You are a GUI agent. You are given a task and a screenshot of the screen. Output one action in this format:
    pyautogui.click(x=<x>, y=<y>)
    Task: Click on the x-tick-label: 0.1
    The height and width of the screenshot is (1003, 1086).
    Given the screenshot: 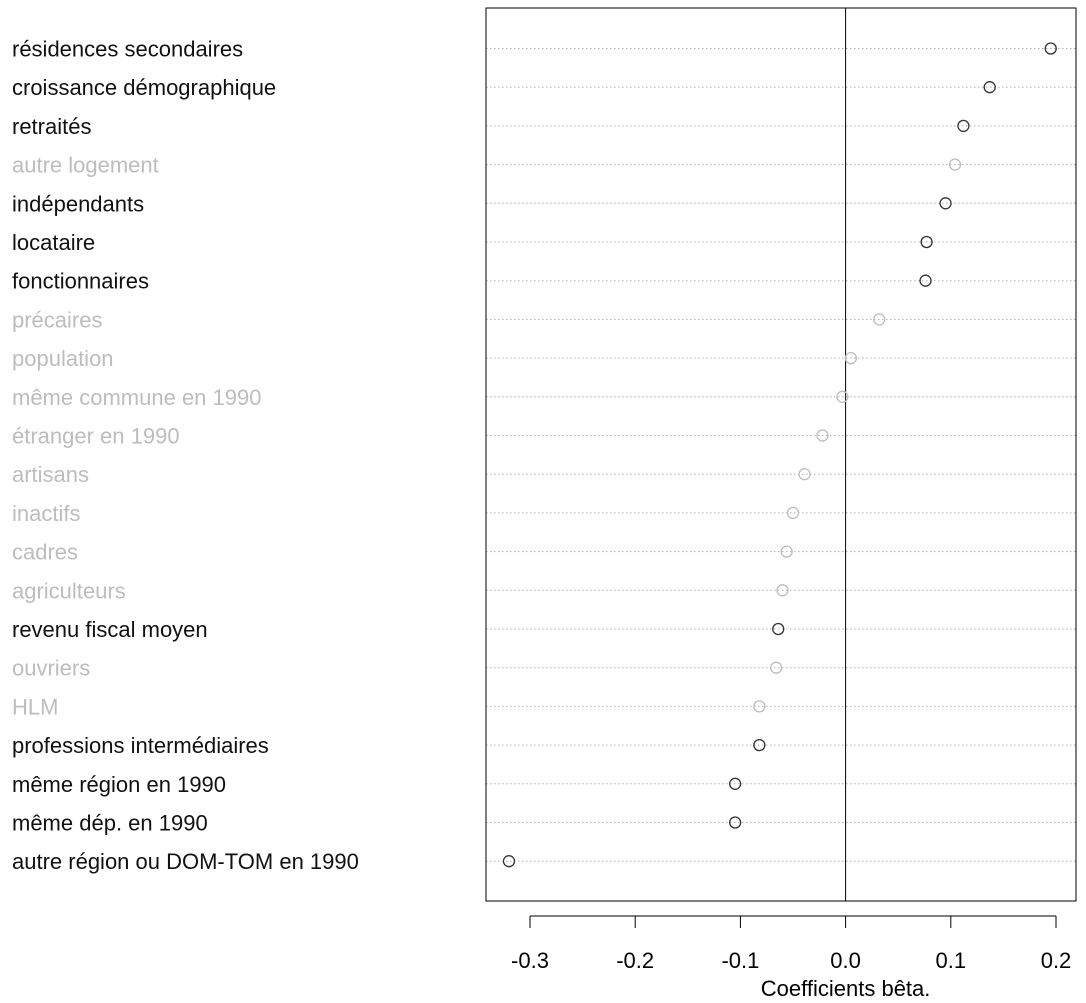 What is the action you would take?
    pyautogui.click(x=951, y=960)
    